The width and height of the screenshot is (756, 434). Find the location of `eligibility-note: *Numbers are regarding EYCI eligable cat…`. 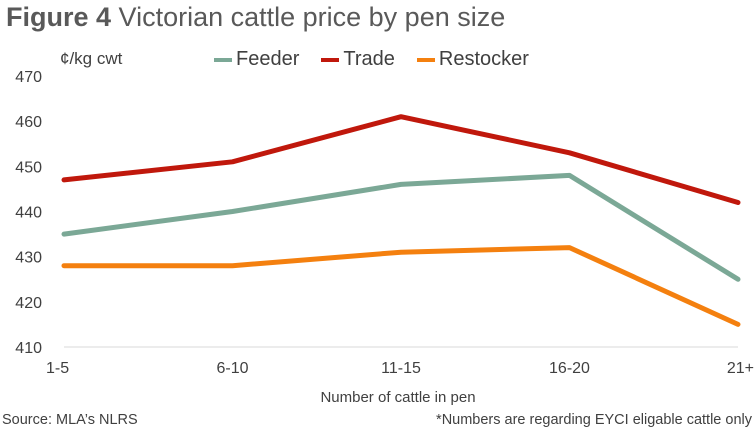

eligibility-note: *Numbers are regarding EYCI eligable cat… is located at coordinates (594, 420).